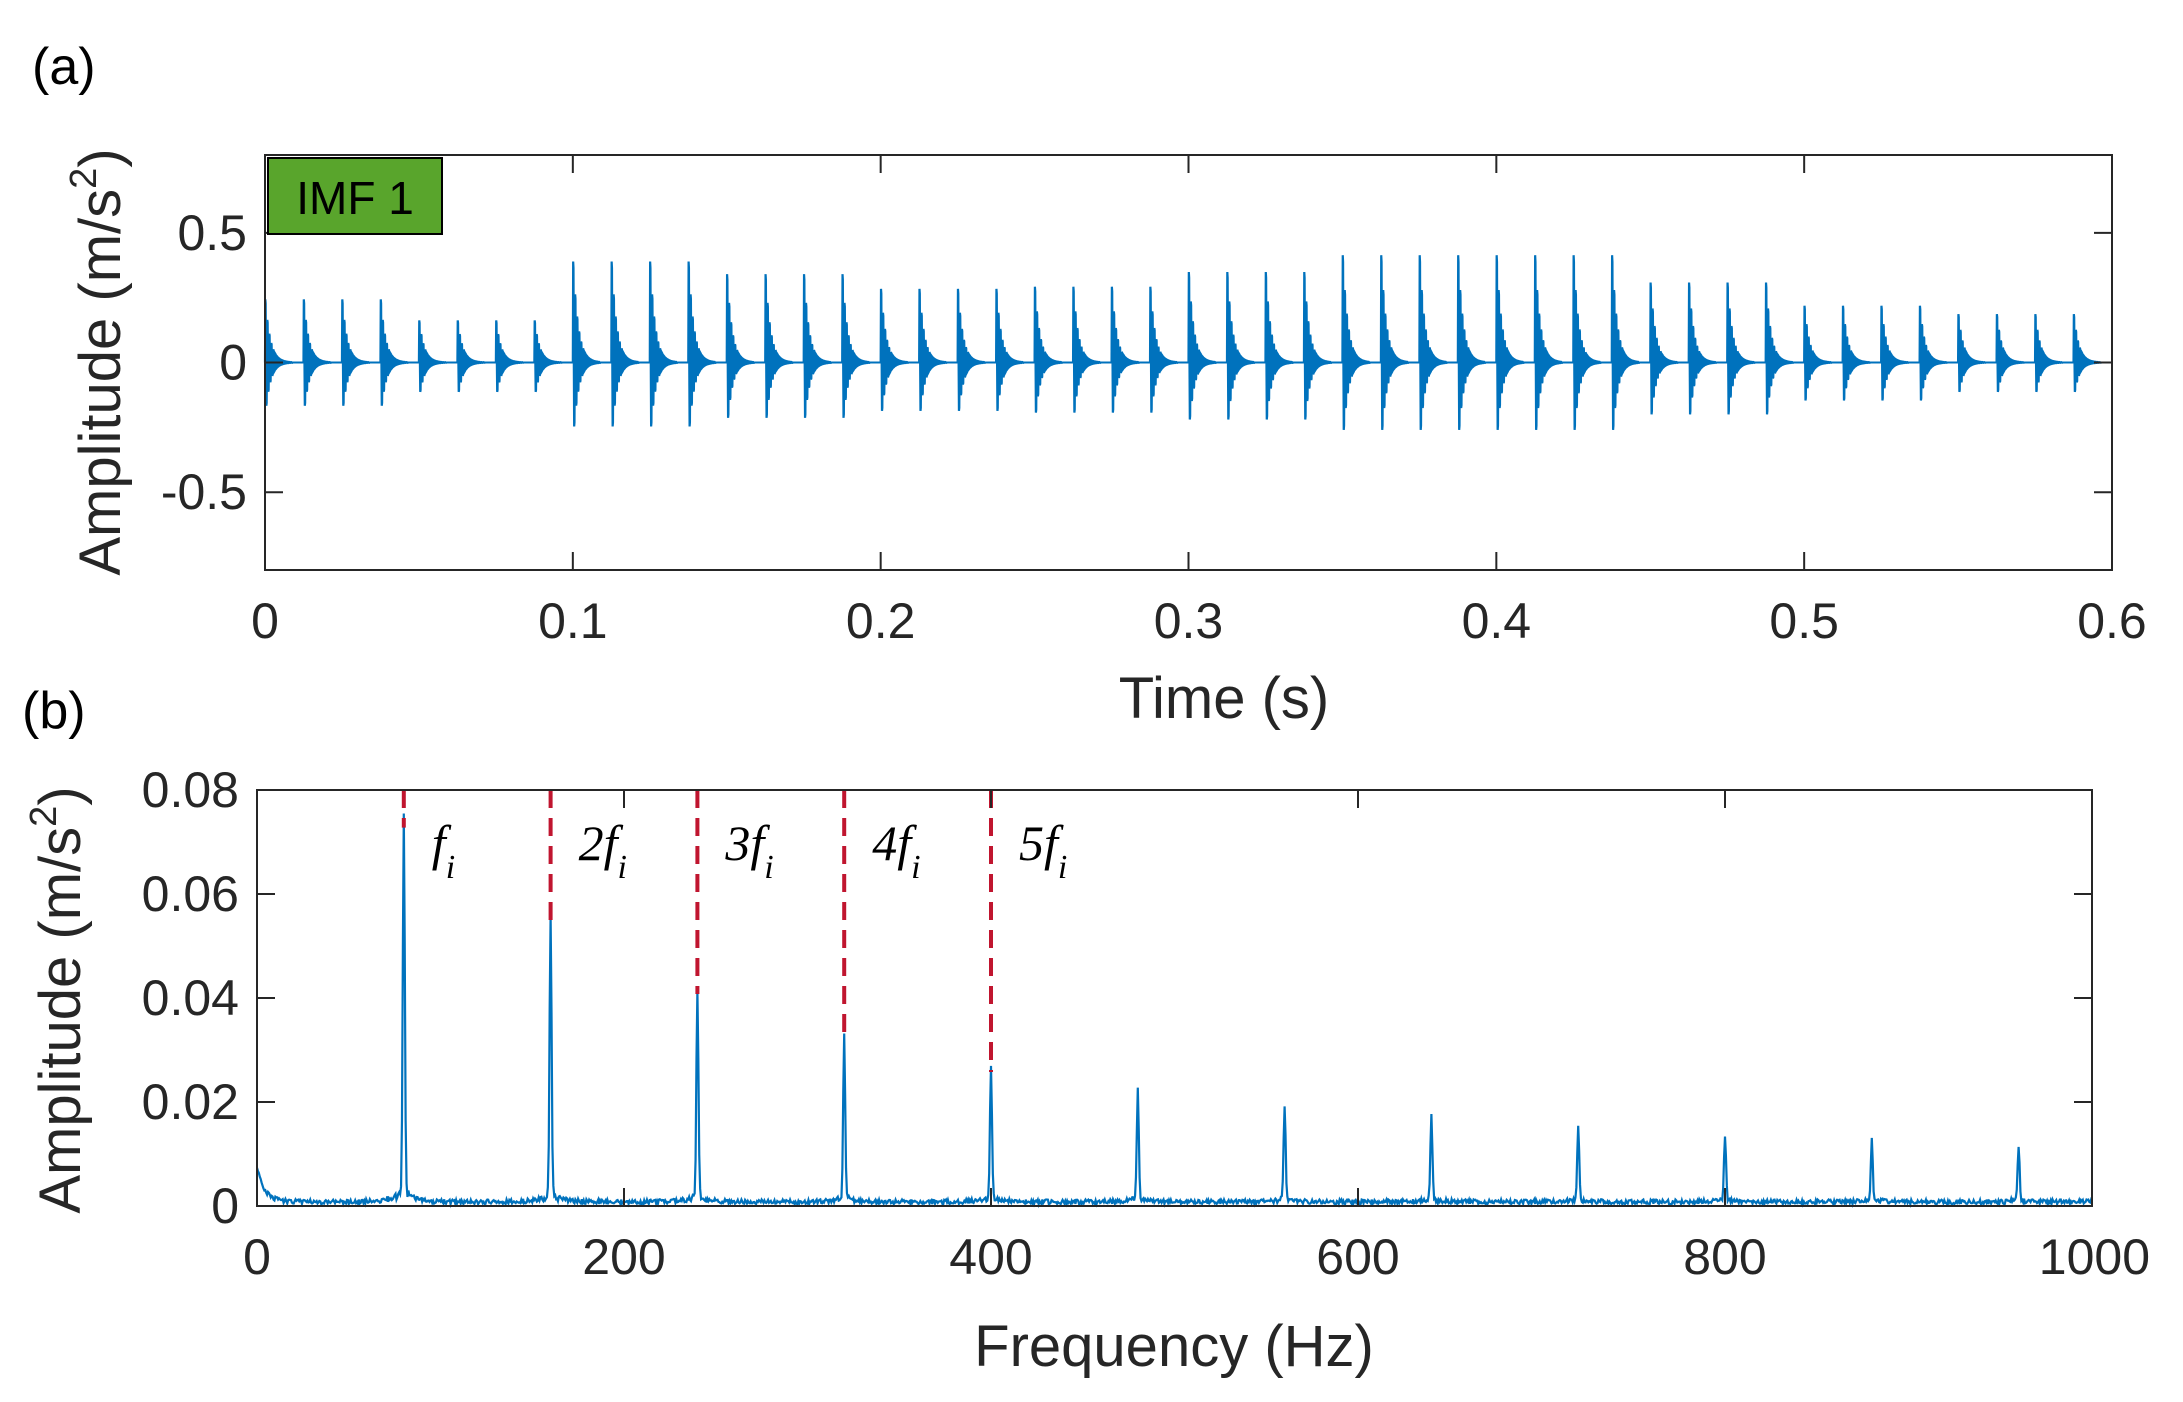  What do you see at coordinates (747, 843) in the screenshot?
I see `harmonic-label-main: 3f` at bounding box center [747, 843].